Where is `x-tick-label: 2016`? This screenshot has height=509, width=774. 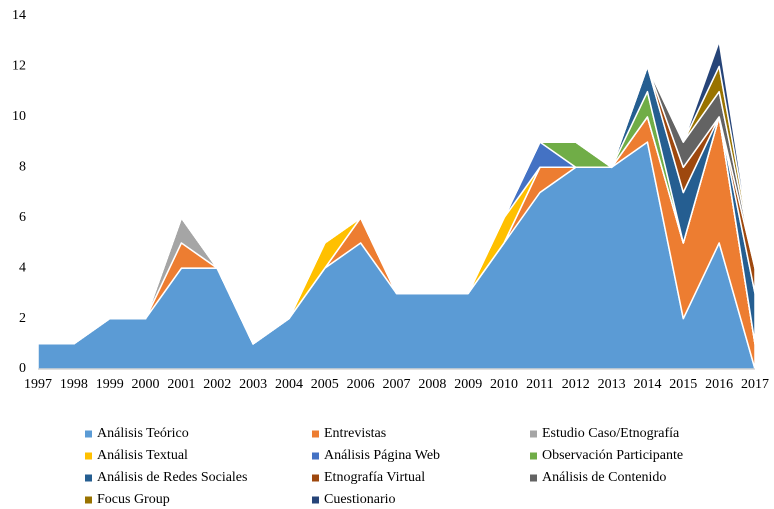
x-tick-label: 2016 is located at coordinates (719, 384).